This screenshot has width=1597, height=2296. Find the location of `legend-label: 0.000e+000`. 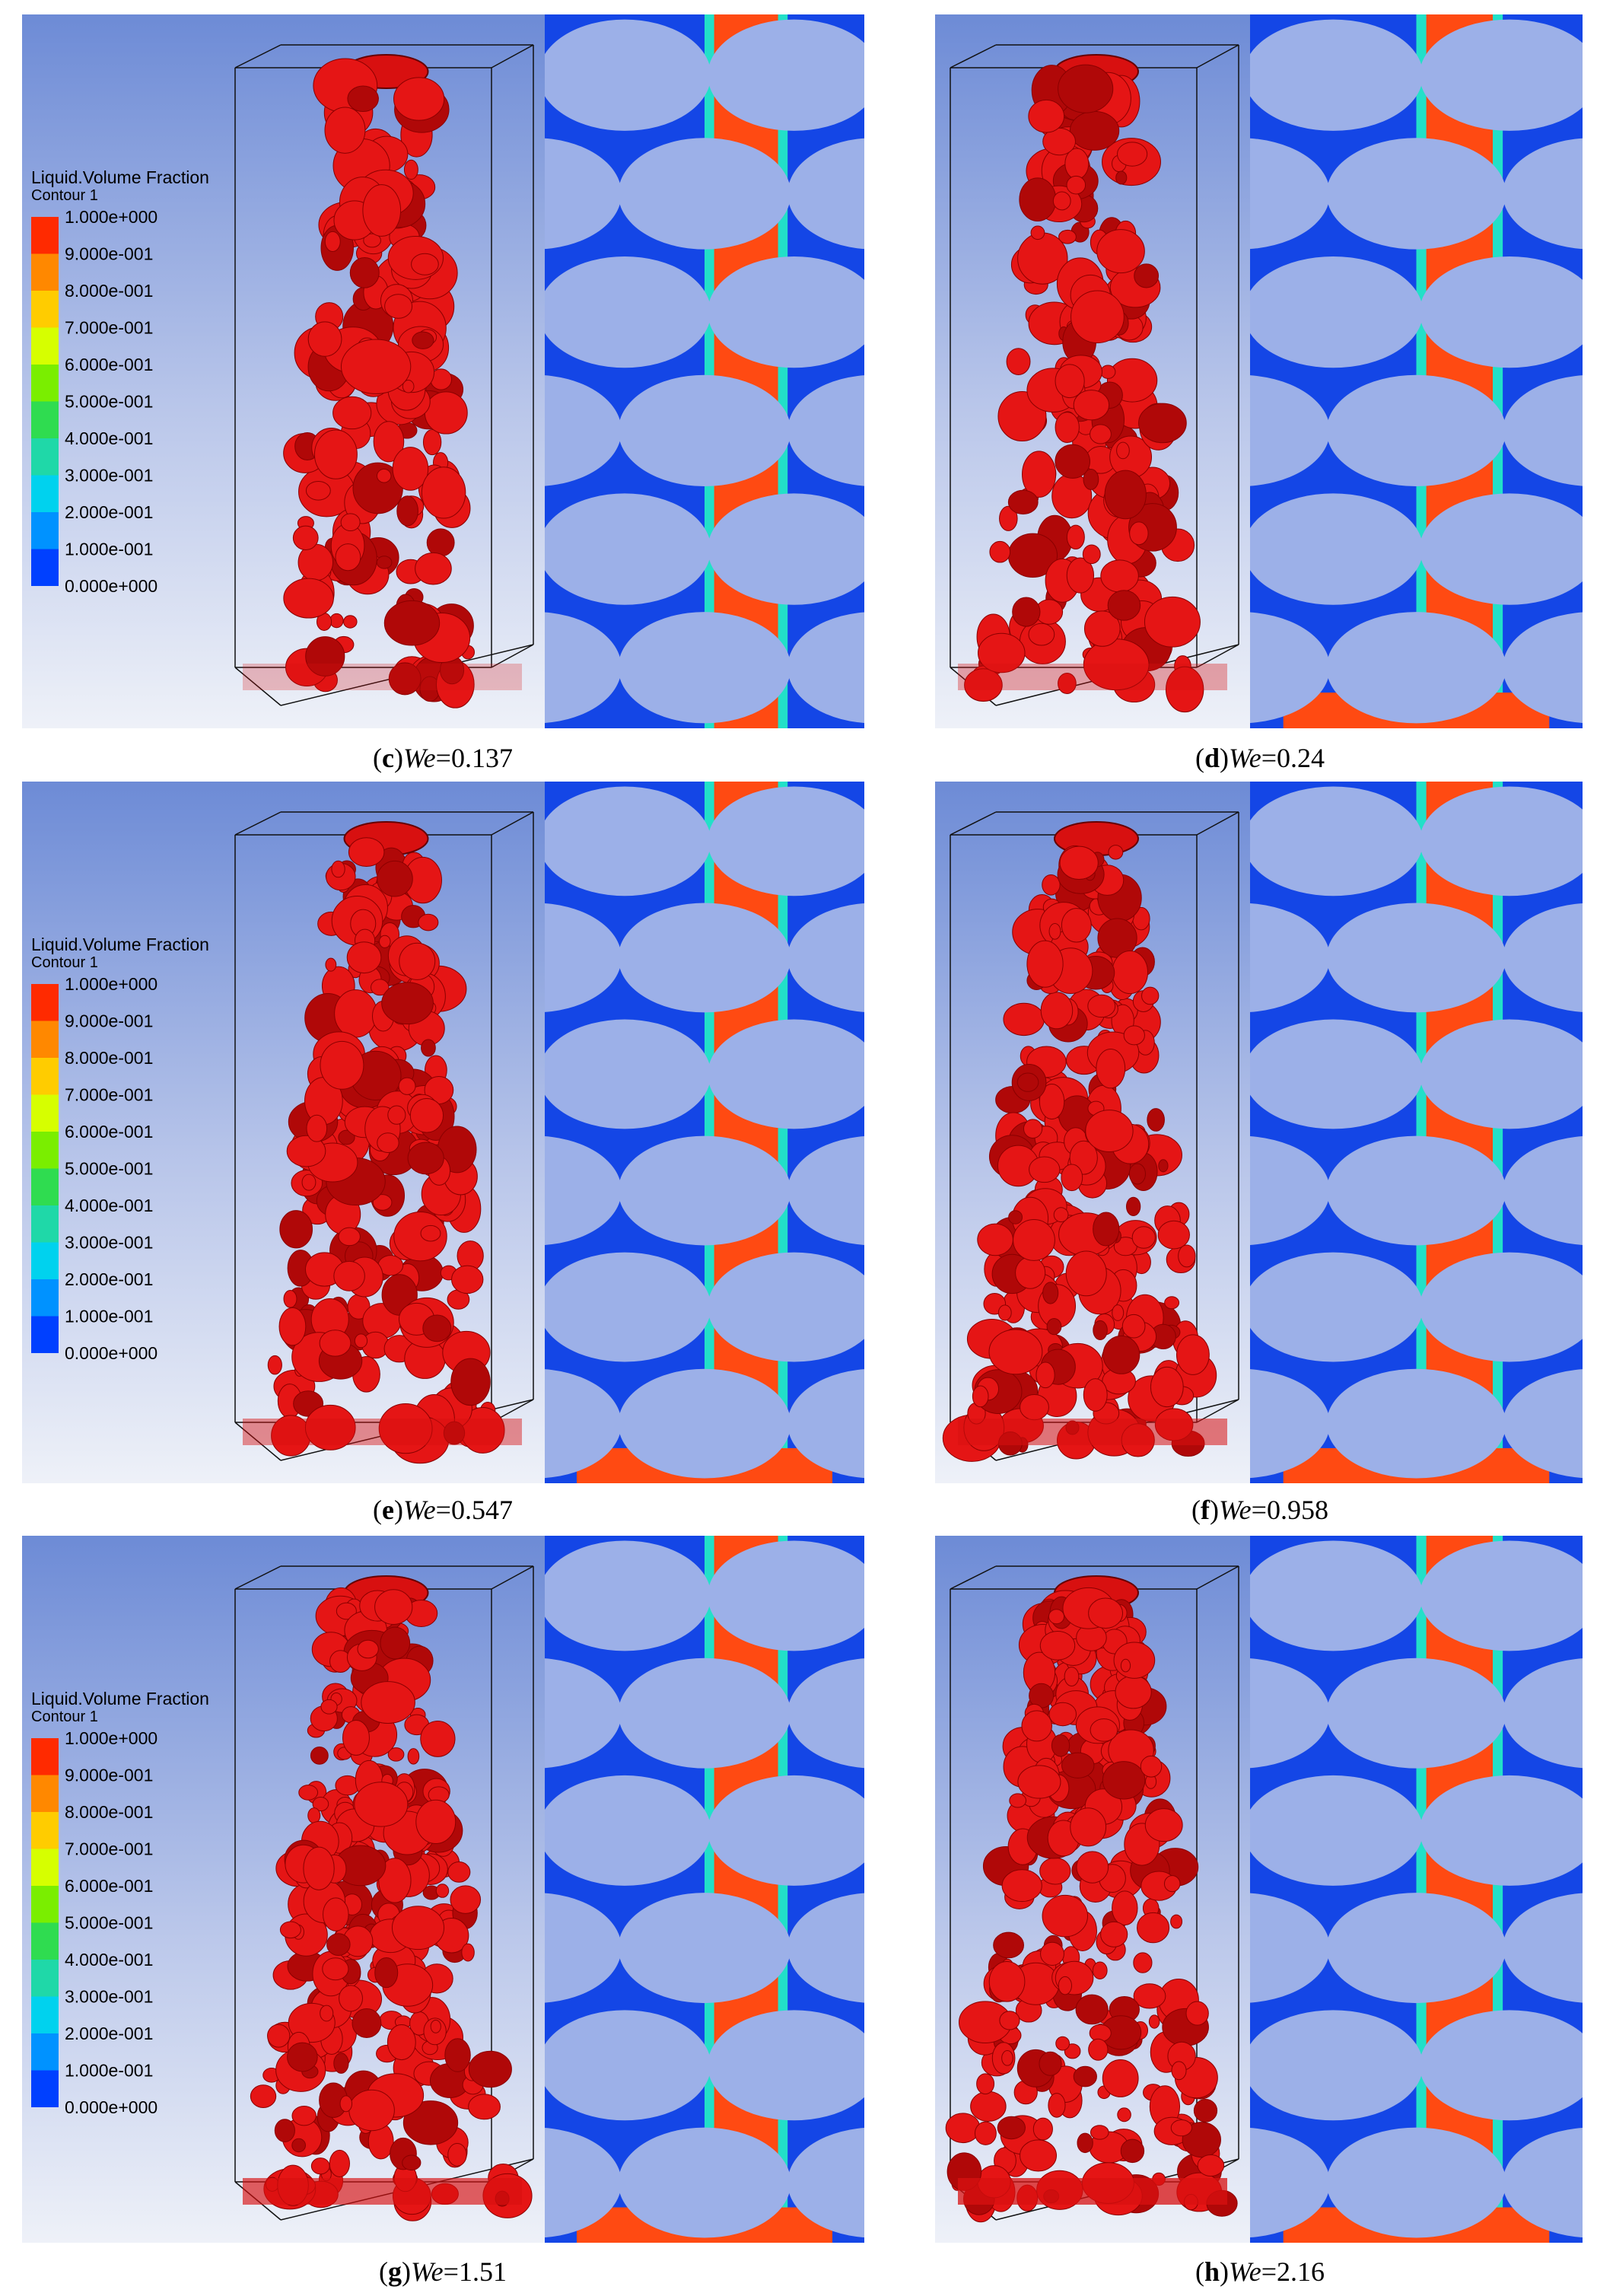

legend-label: 0.000e+000 is located at coordinates (111, 2107).